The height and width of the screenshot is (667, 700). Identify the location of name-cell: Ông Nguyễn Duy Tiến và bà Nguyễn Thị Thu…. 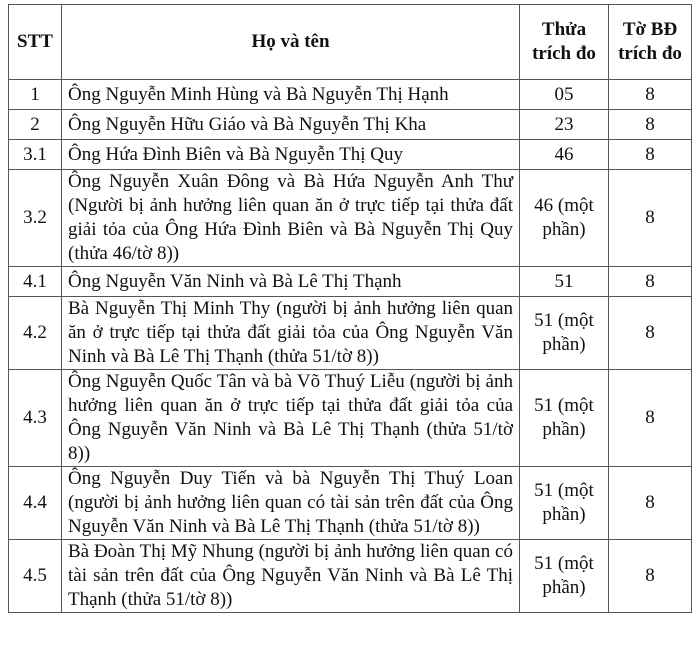
(290, 503).